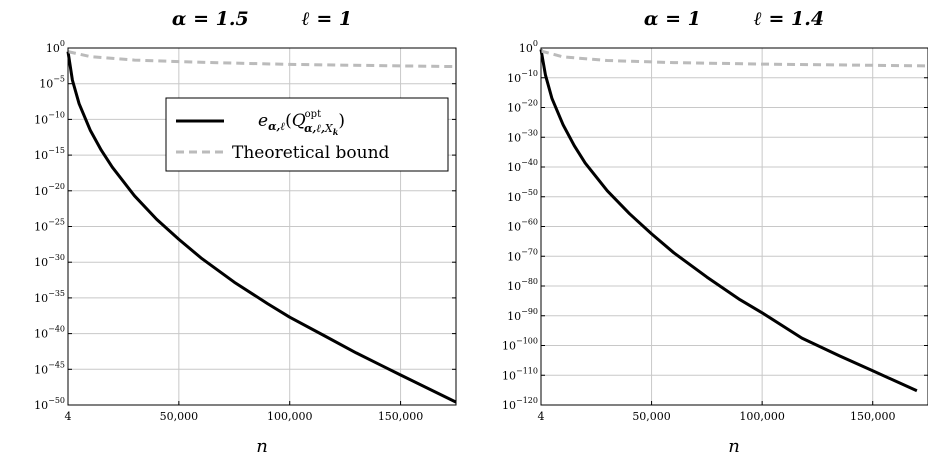  I want to click on chart-right-y-tick-label: 10−120, so click(520, 404).